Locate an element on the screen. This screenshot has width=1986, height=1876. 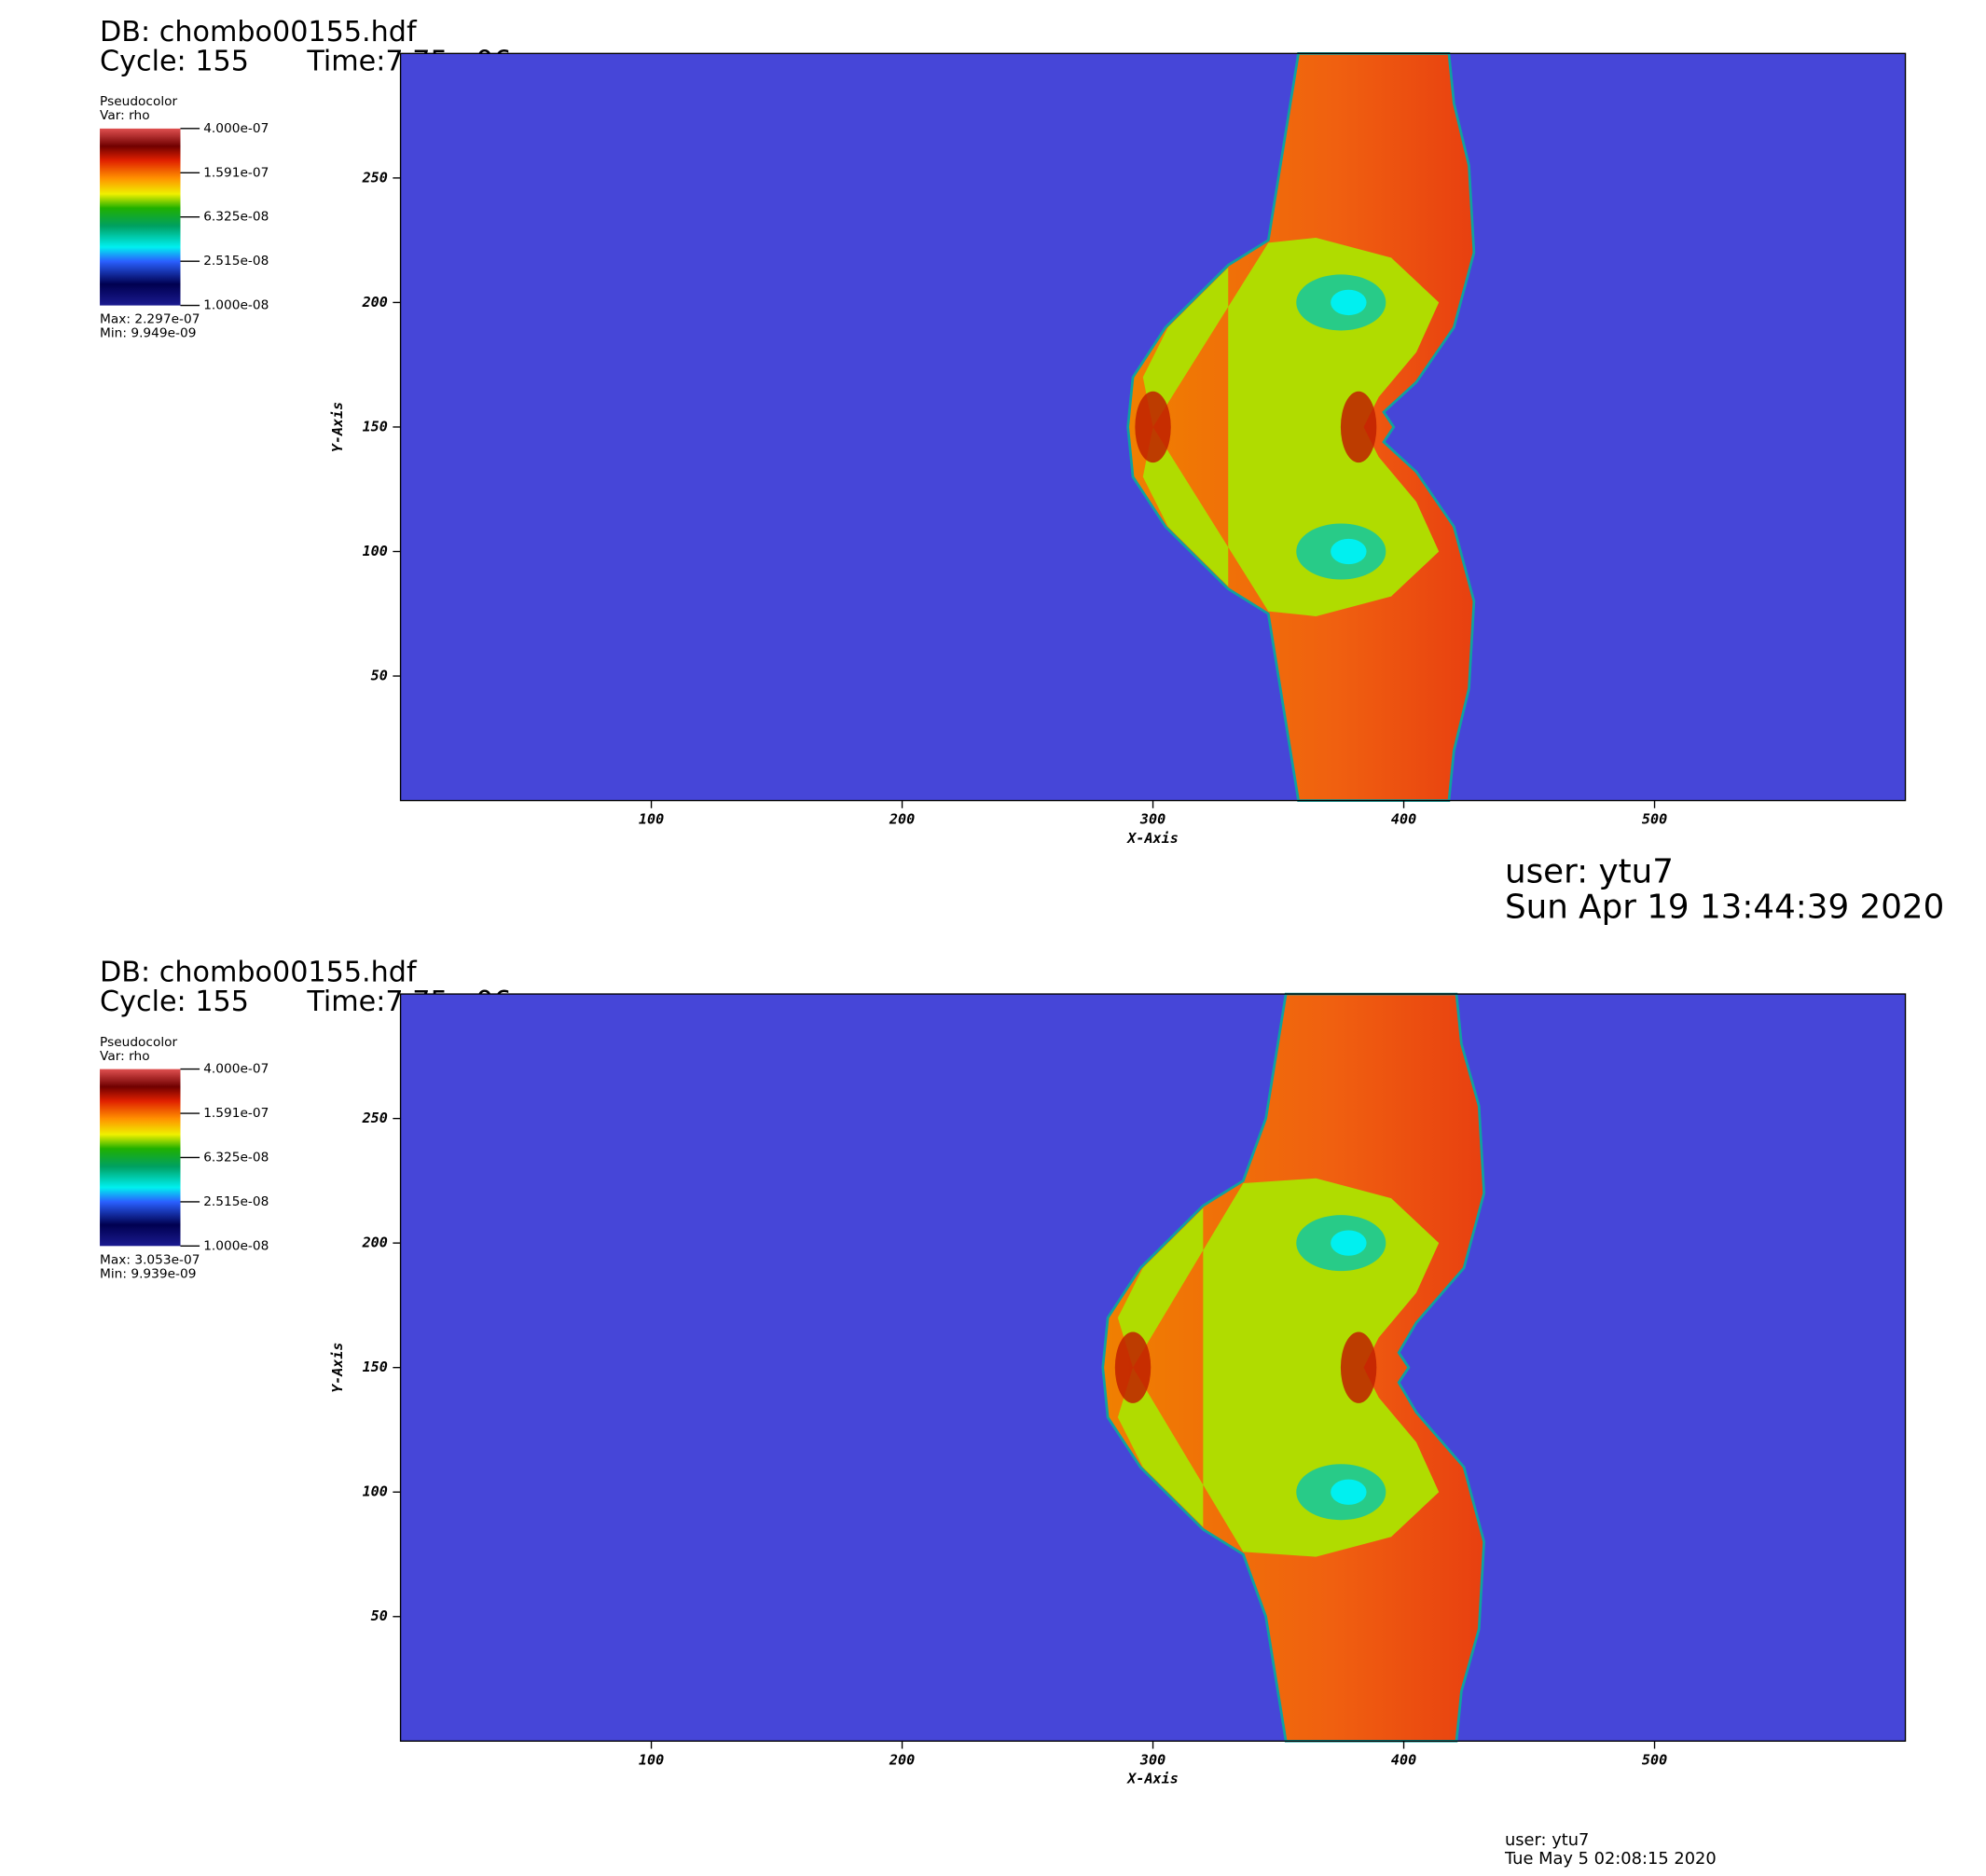
legend-min: Min: 9.949e-09 is located at coordinates (148, 334).